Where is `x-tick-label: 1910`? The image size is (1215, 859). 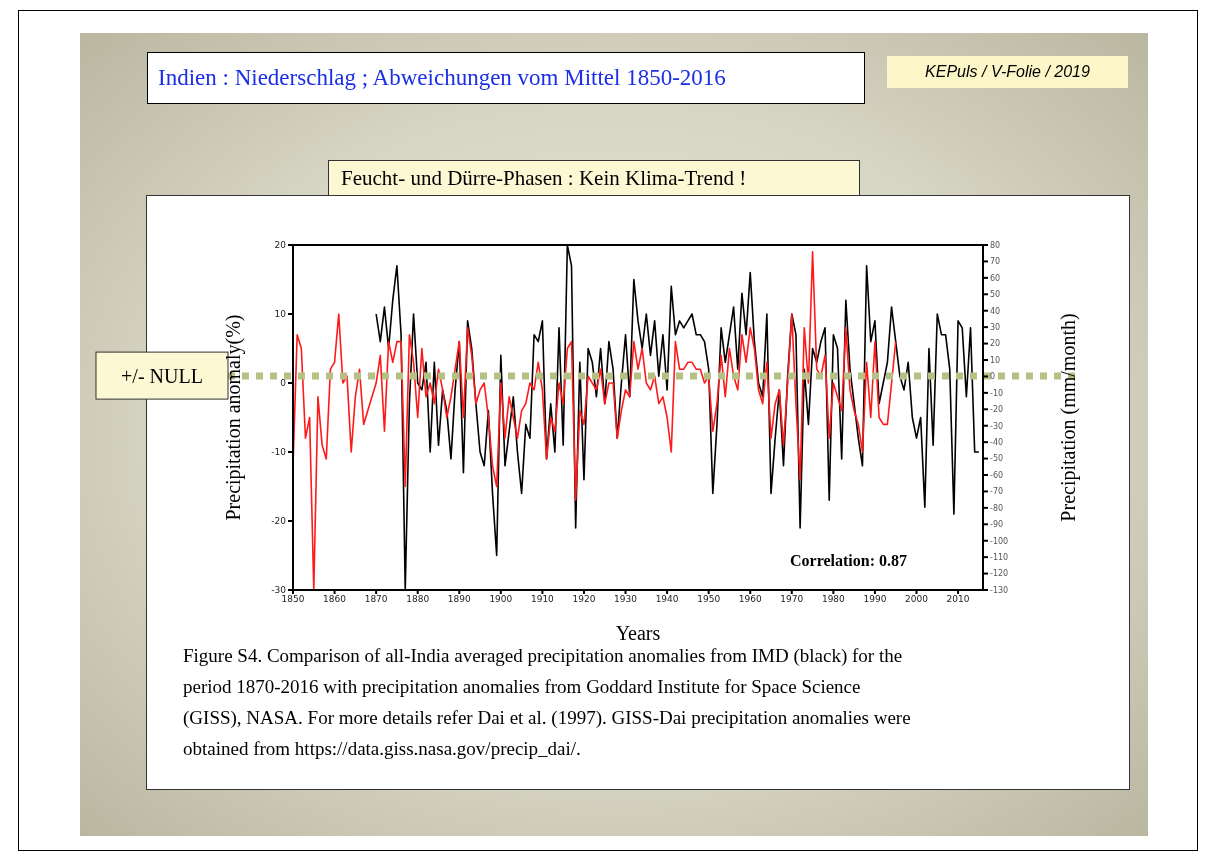
x-tick-label: 1910 is located at coordinates (542, 599).